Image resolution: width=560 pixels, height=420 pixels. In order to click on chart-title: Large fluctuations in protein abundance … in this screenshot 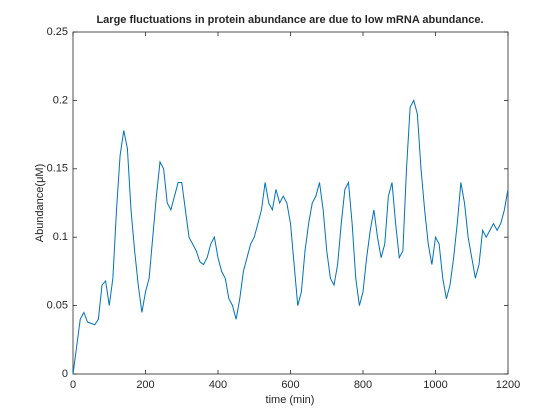, I will do `click(289, 20)`.